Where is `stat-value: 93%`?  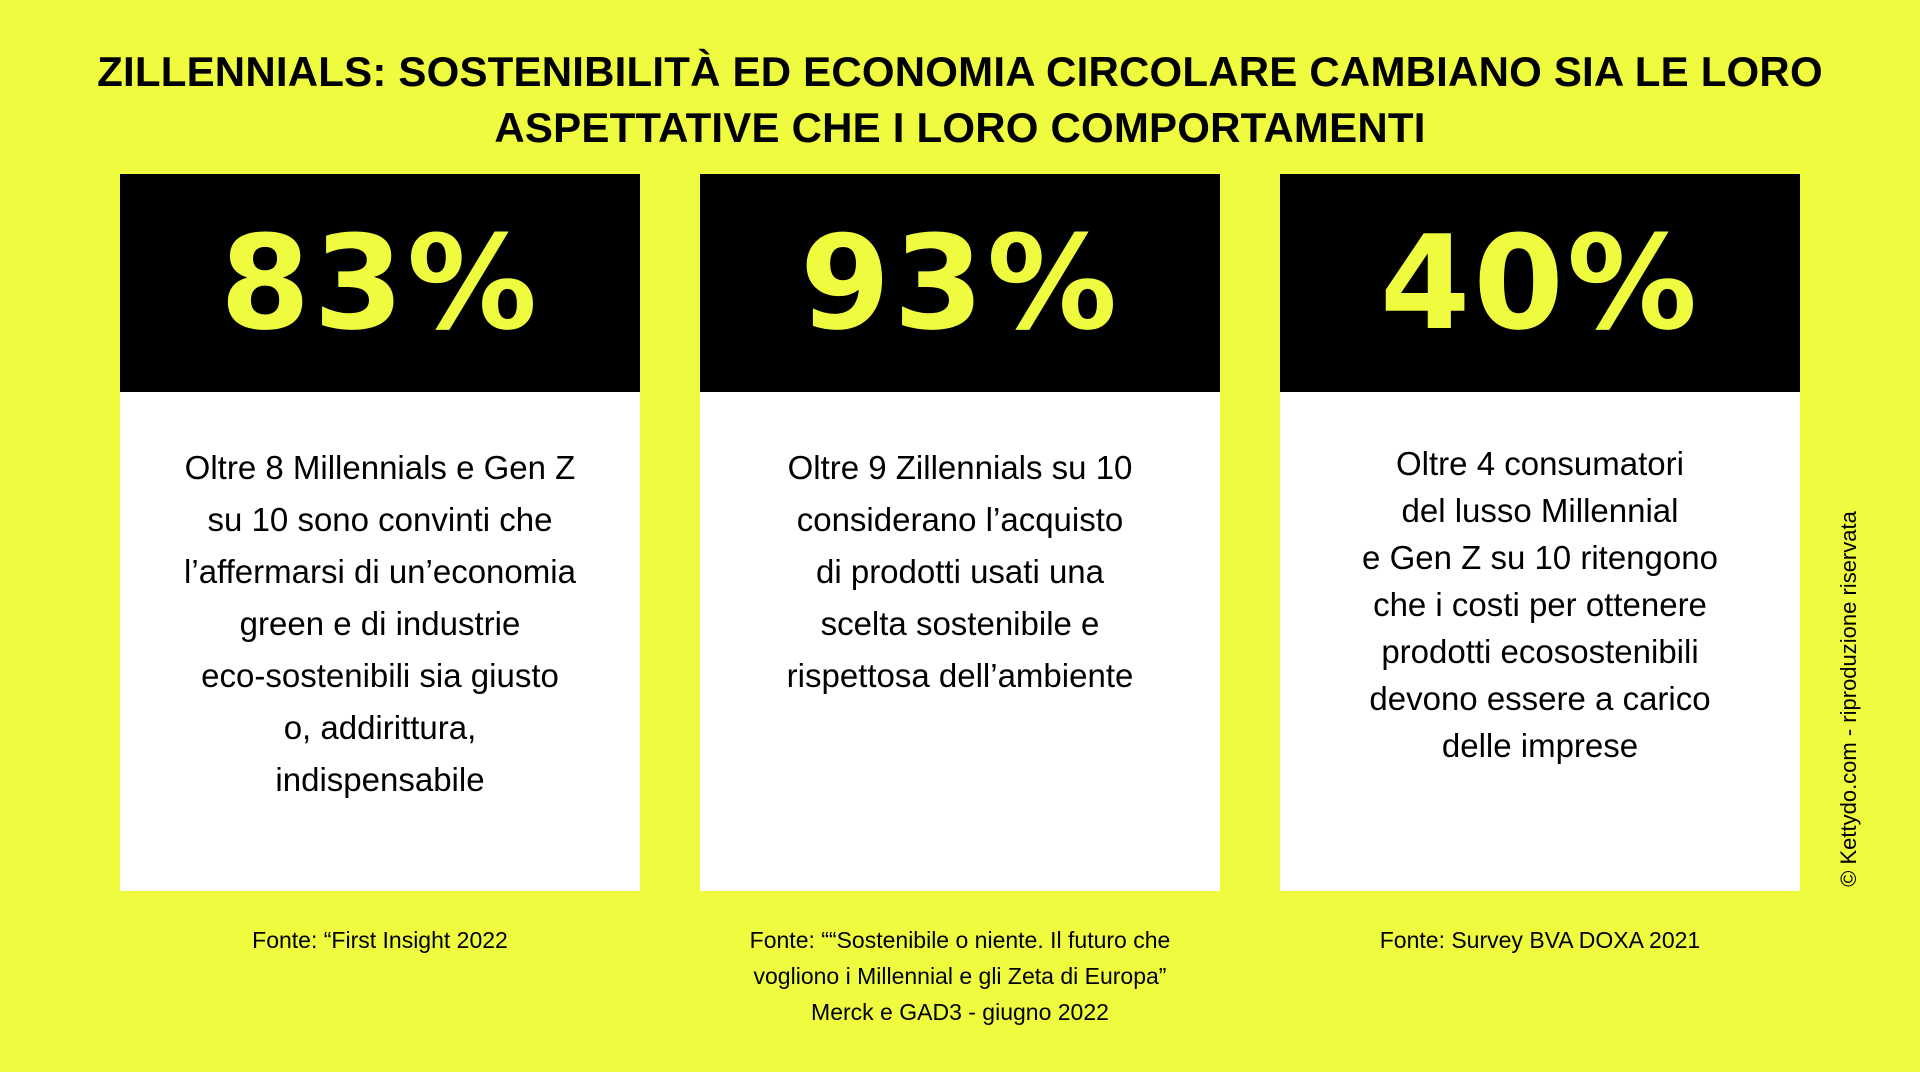
stat-value: 93% is located at coordinates (960, 283).